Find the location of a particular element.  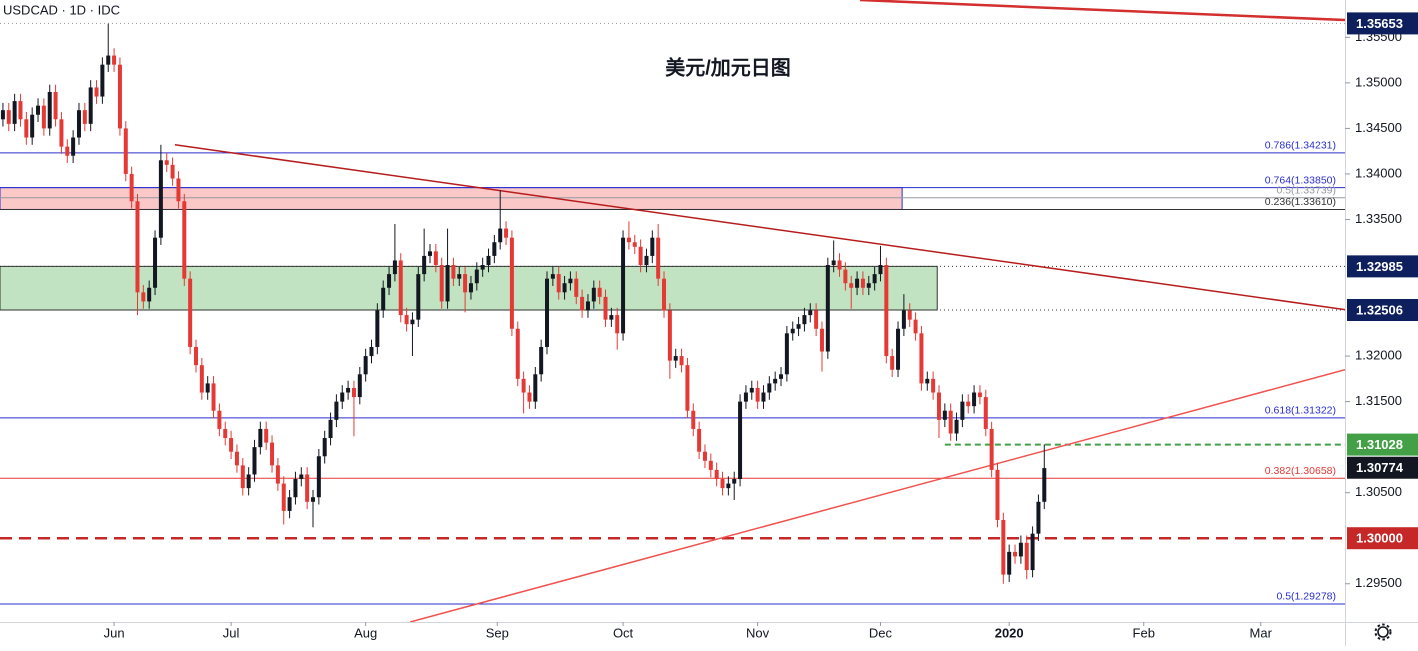

fib-label: 0.786(1.34231) is located at coordinates (1300, 146).